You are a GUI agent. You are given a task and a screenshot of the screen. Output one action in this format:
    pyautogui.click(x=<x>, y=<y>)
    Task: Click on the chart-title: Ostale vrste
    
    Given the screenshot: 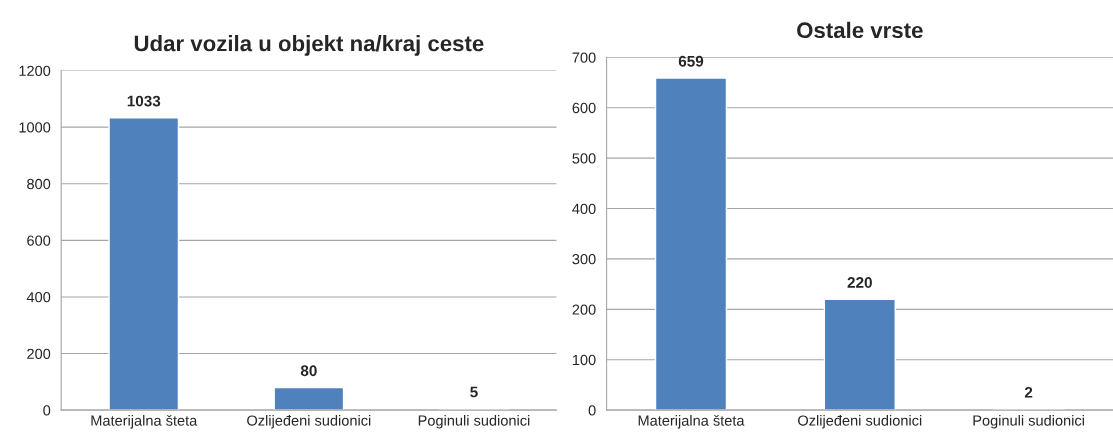 What is the action you would take?
    pyautogui.click(x=860, y=30)
    